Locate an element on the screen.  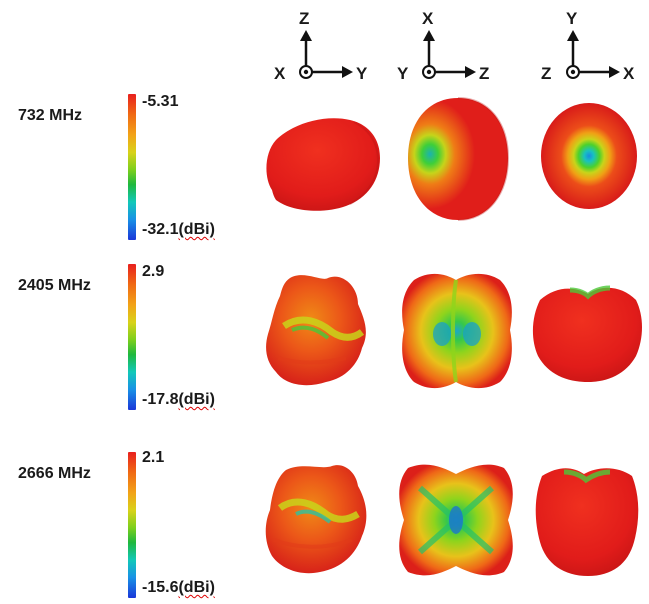
axis-set-zxy: Y Z X is located at coordinates (593, 48).